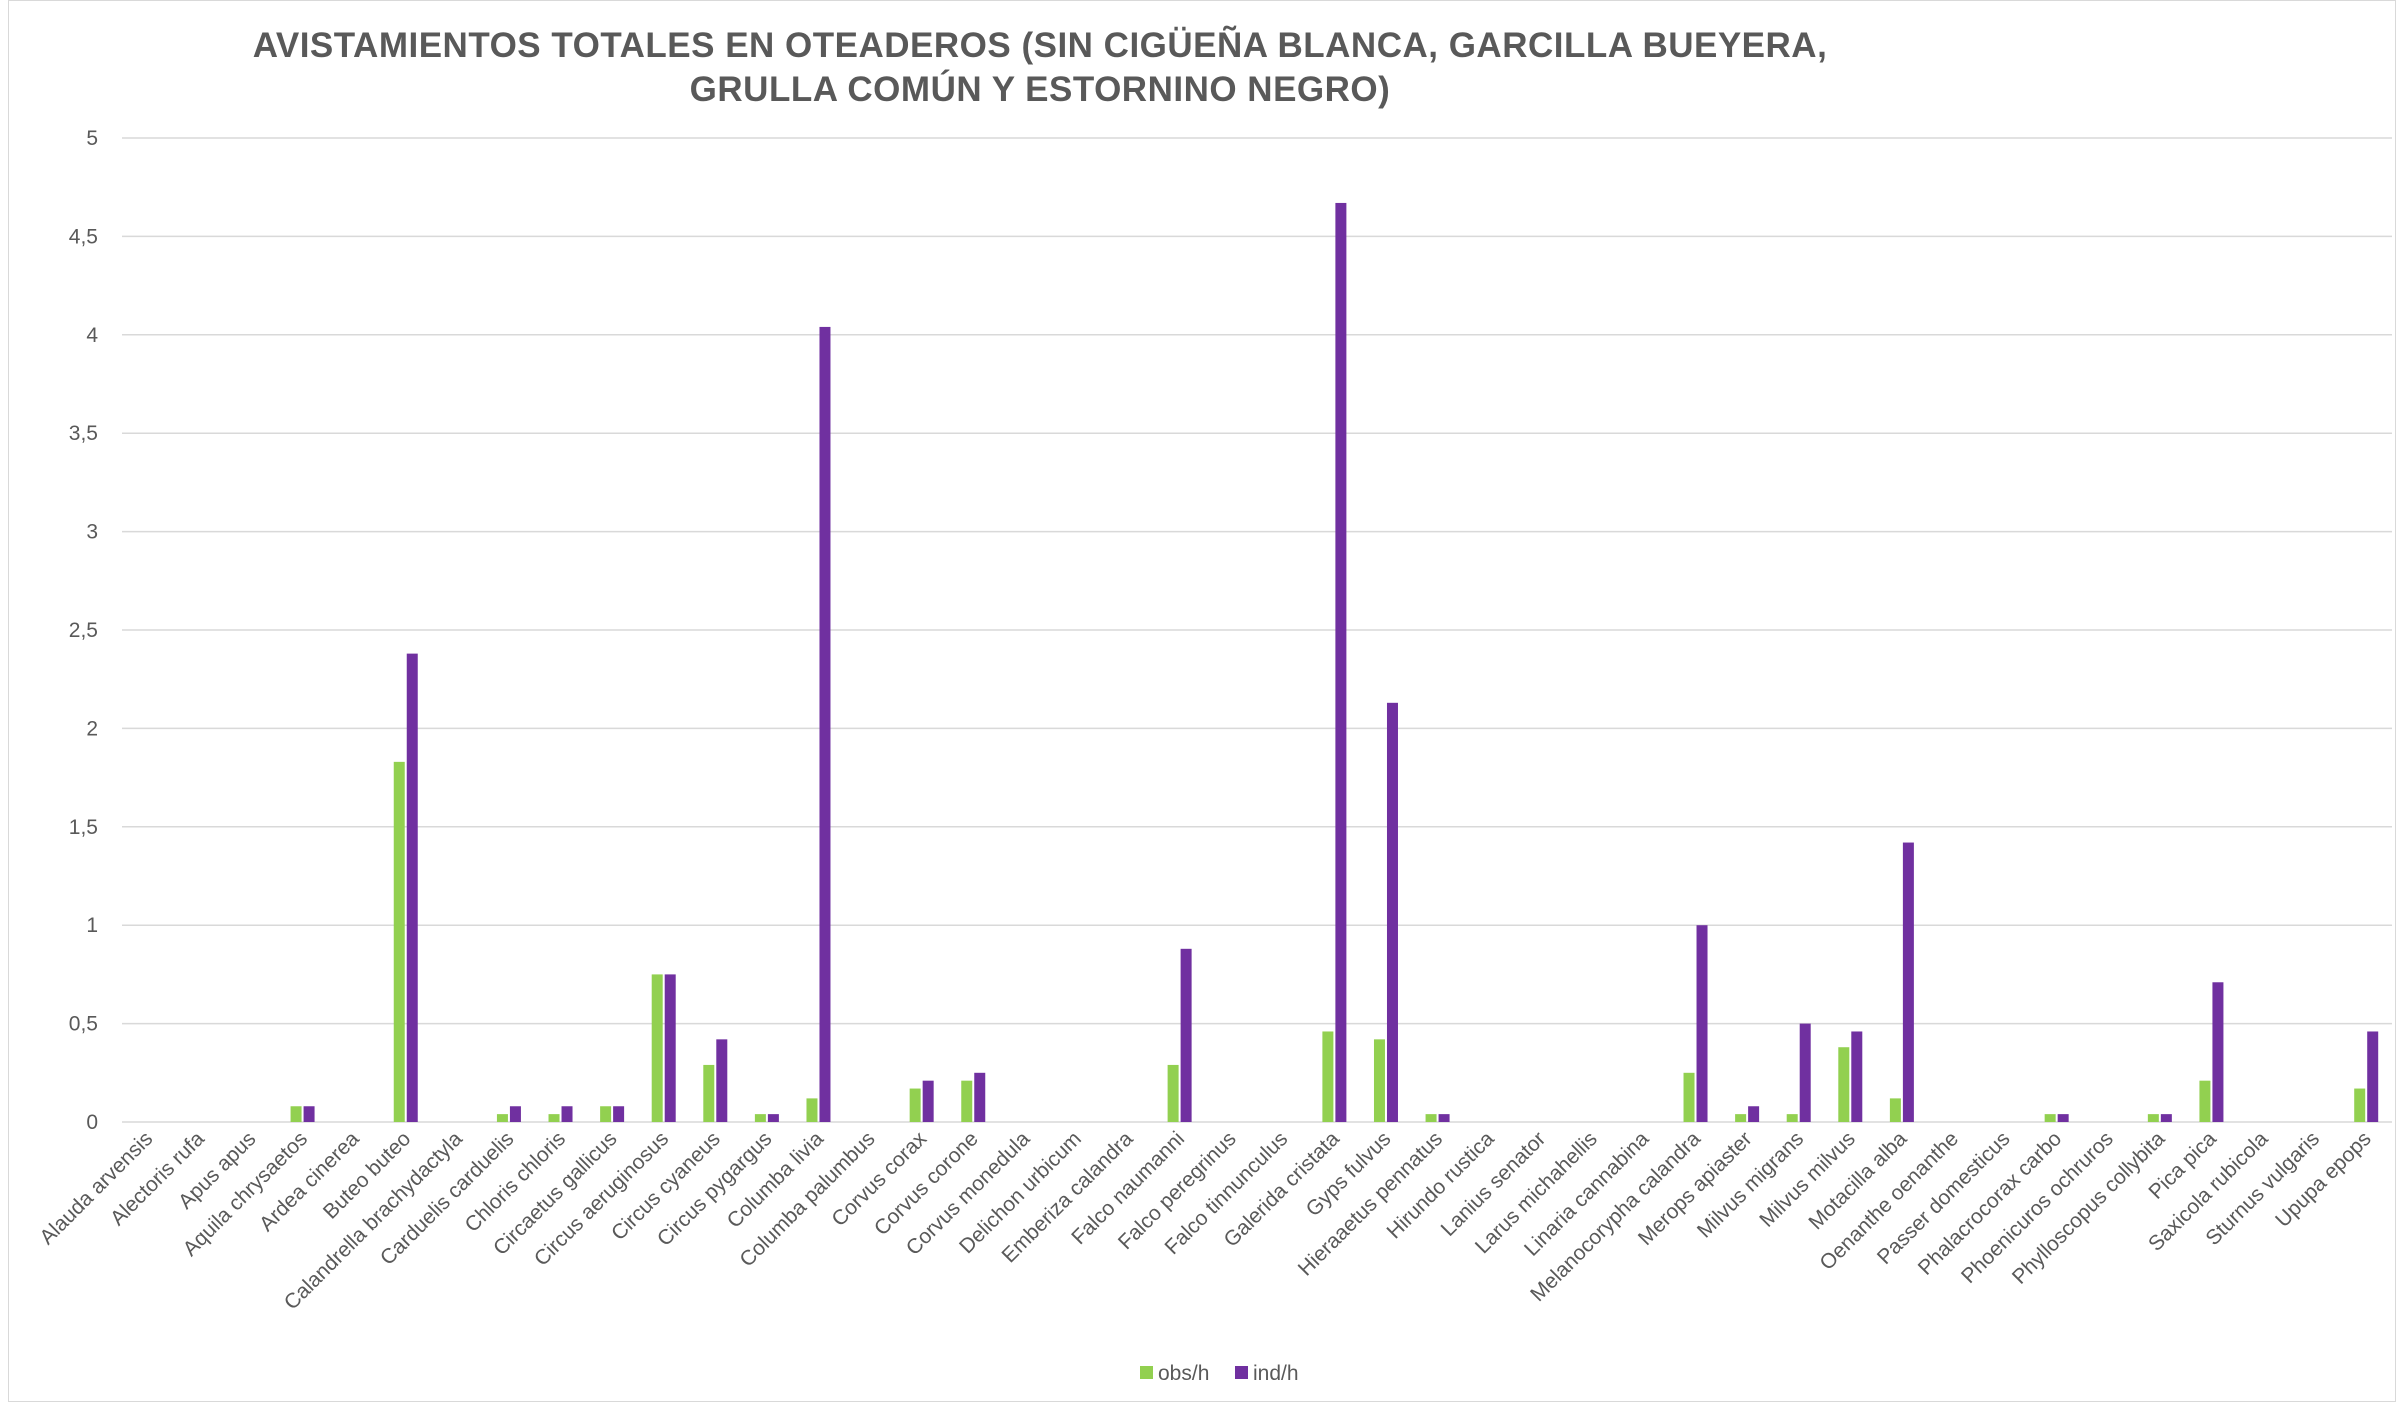 The image size is (2399, 1406). What do you see at coordinates (92, 335) in the screenshot?
I see `y-tick-label: 4` at bounding box center [92, 335].